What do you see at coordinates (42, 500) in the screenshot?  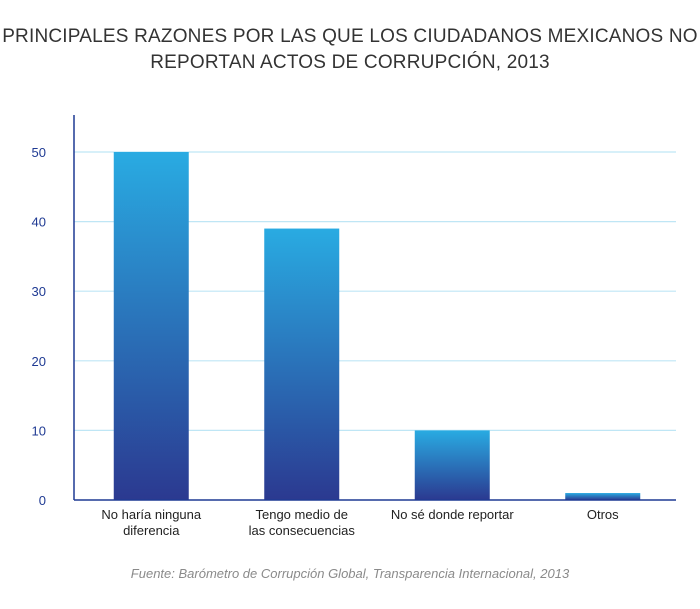 I see `y-tick-label: 0` at bounding box center [42, 500].